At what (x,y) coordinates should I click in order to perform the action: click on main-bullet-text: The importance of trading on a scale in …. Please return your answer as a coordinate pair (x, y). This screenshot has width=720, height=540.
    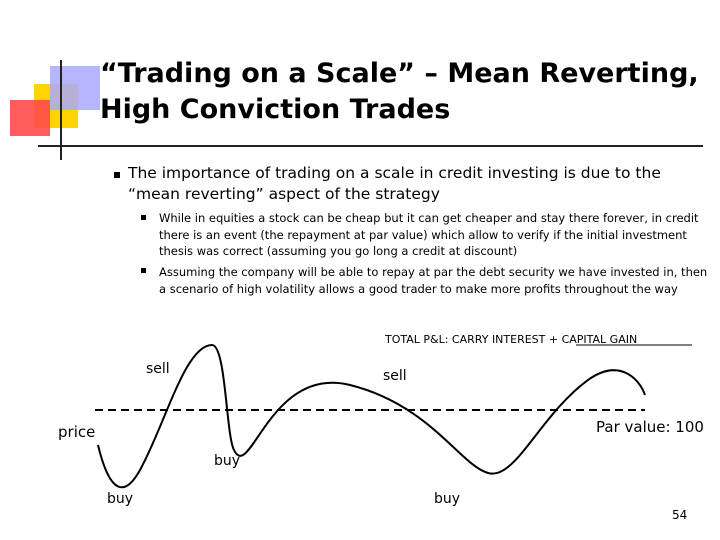
    Looking at the image, I should click on (394, 183).